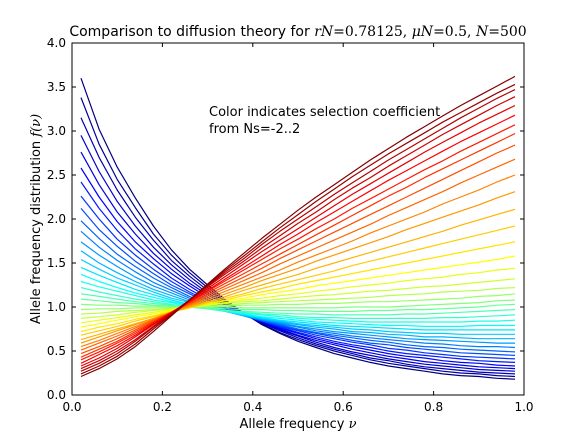 This screenshot has width=588, height=441. What do you see at coordinates (56, 395) in the screenshot?
I see `y-tick-label: 0.0` at bounding box center [56, 395].